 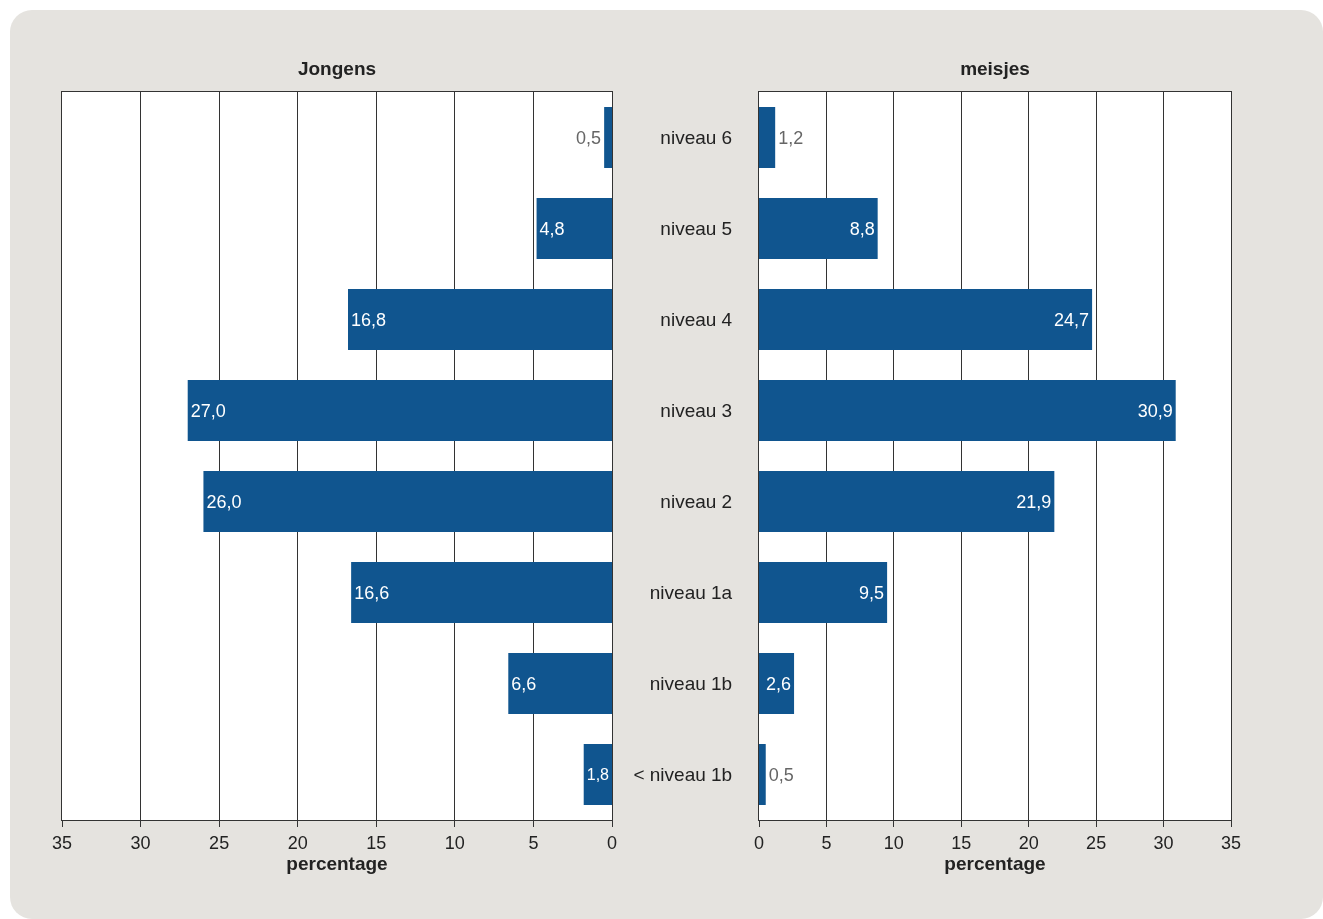 What do you see at coordinates (696, 229) in the screenshot?
I see `y-tick-label: niveau 5` at bounding box center [696, 229].